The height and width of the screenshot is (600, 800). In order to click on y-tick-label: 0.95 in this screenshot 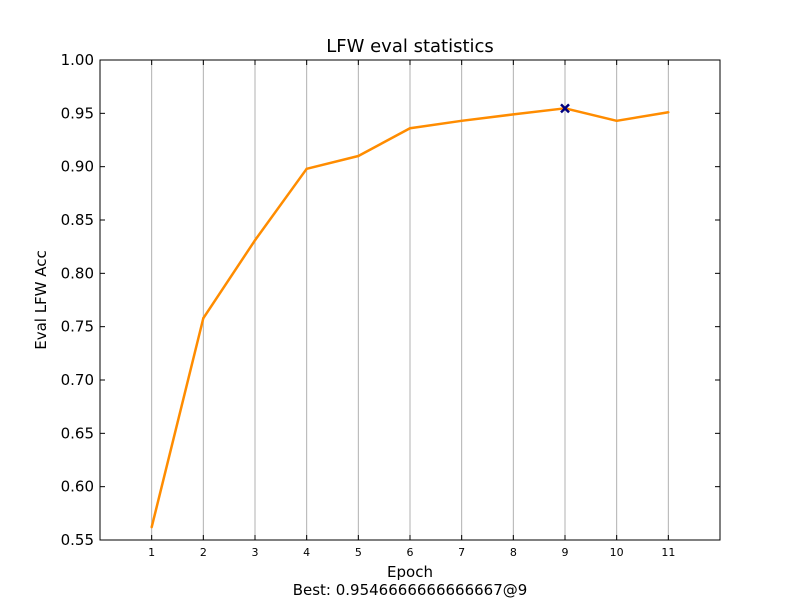, I will do `click(77, 113)`.